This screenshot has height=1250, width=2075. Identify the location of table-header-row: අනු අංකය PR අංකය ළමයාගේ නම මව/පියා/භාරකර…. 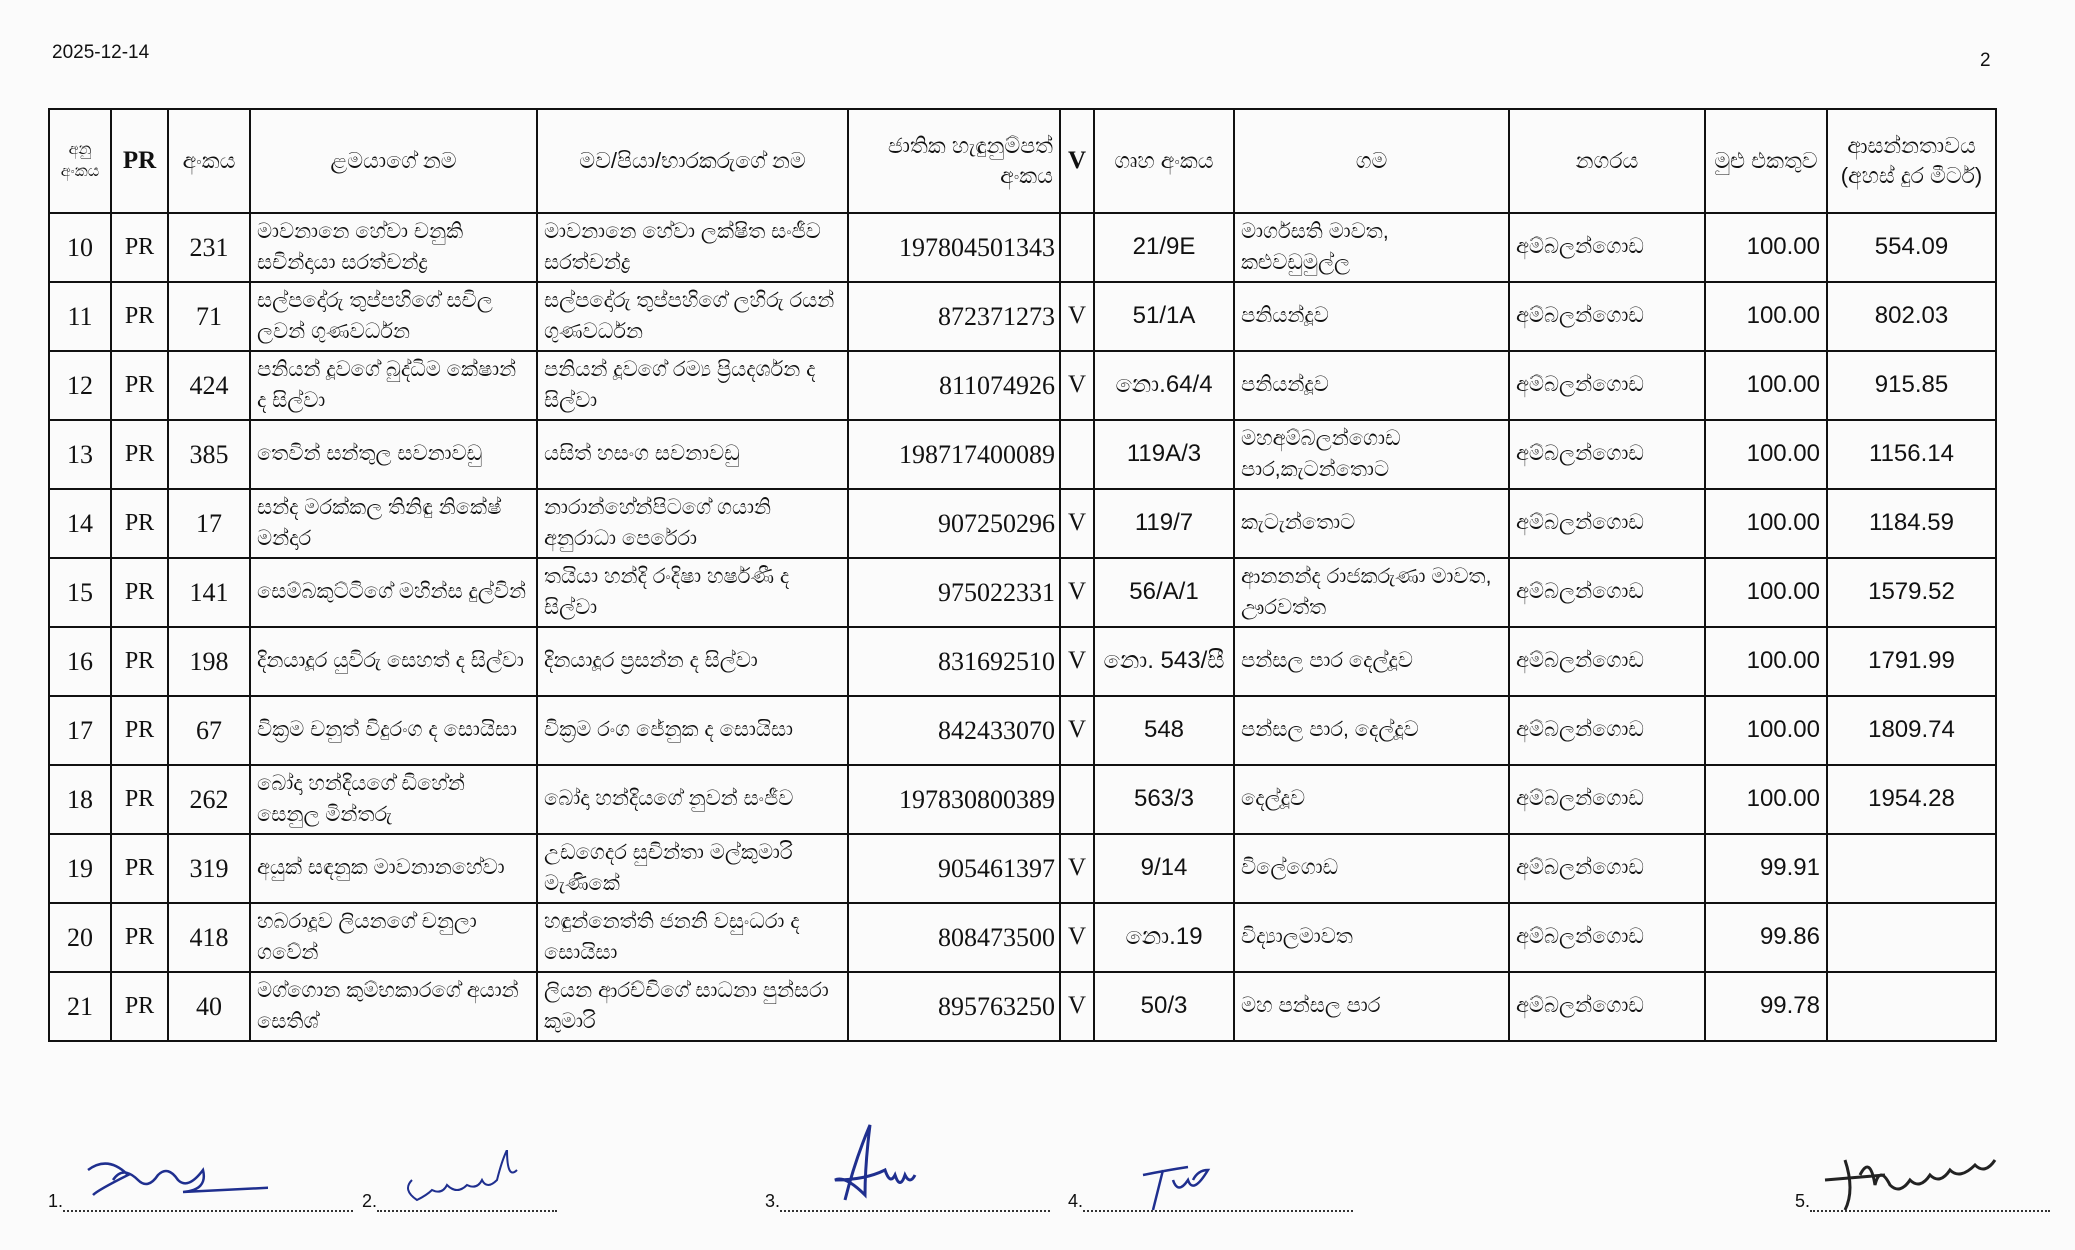
(1022, 161).